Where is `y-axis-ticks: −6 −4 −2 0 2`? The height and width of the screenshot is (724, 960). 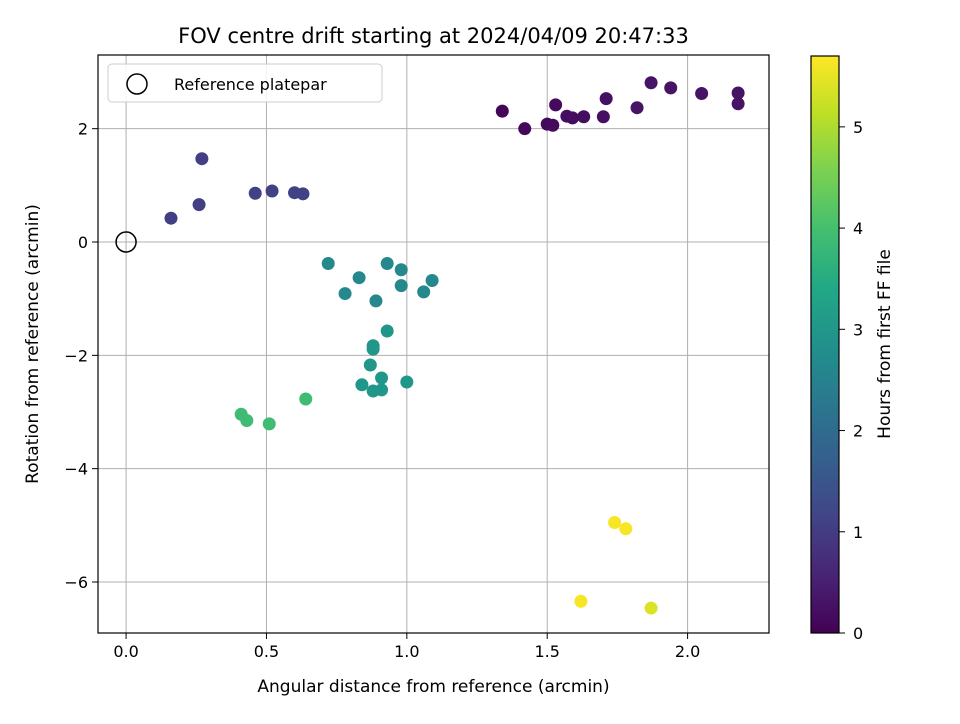
y-axis-ticks: −6 −4 −2 0 2 is located at coordinates (81, 356).